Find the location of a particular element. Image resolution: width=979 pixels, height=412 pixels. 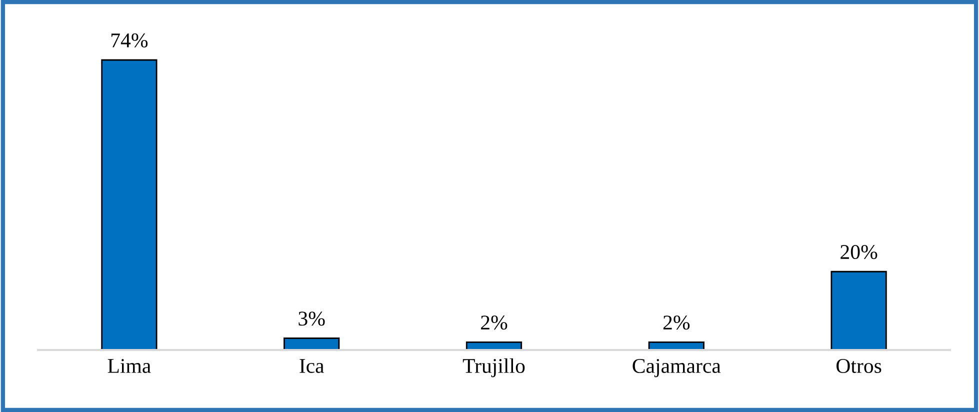

data-label: 74% is located at coordinates (129, 40).